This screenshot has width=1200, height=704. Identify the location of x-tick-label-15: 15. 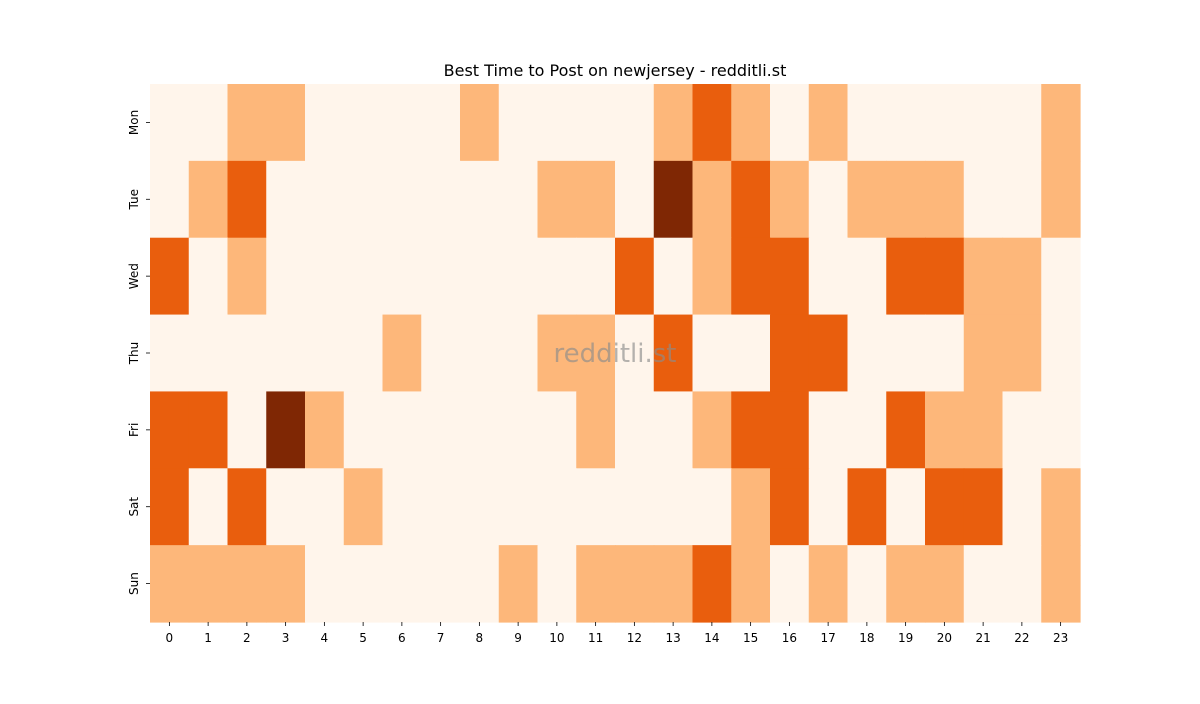
(750, 638).